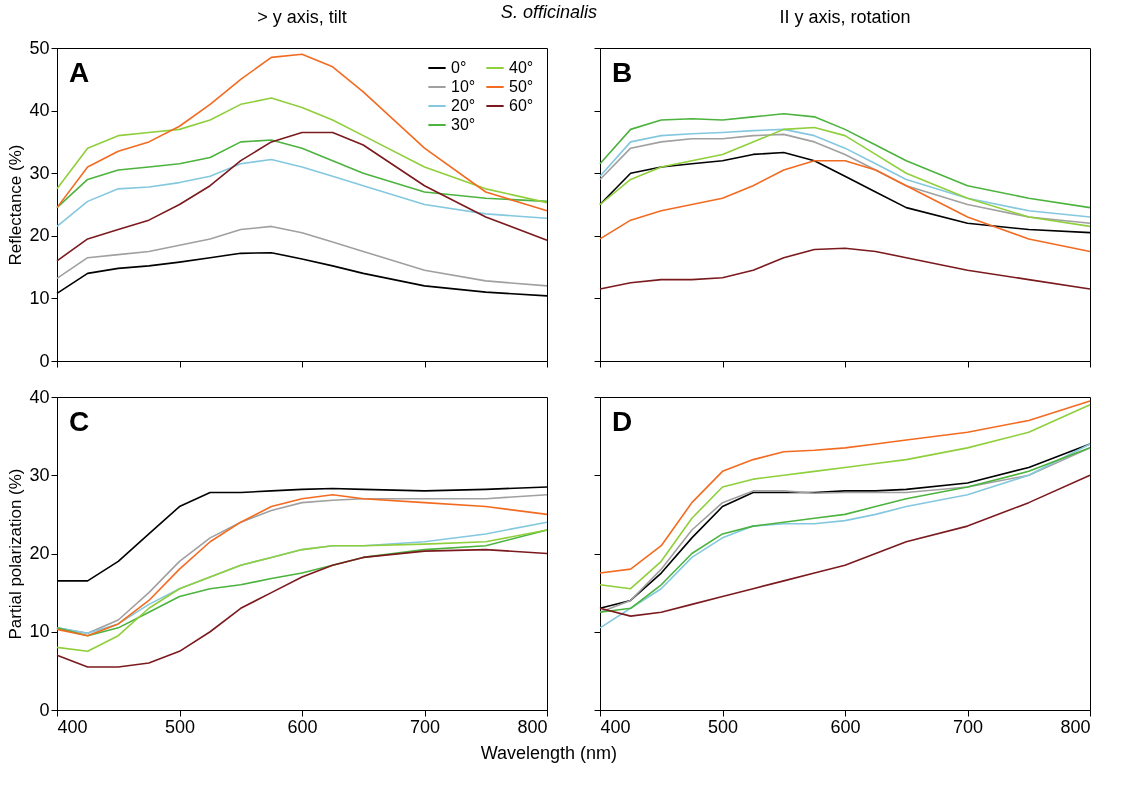 The height and width of the screenshot is (790, 1133). Describe the element at coordinates (548, 12) in the screenshot. I see `chart-subtitle: S. officinalis` at that location.